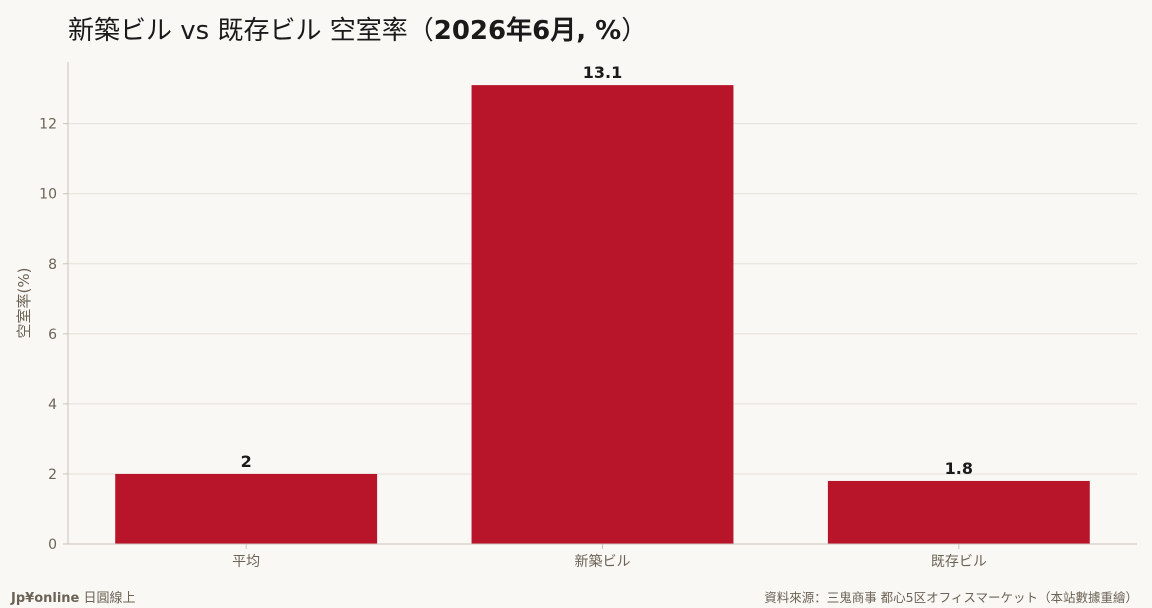  What do you see at coordinates (959, 468) in the screenshot?
I see `data-label: 1.8` at bounding box center [959, 468].